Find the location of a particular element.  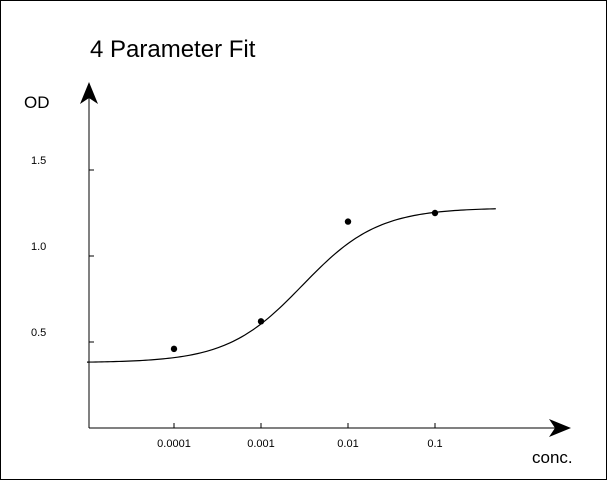

x-tick-label: 0.001 is located at coordinates (261, 444).